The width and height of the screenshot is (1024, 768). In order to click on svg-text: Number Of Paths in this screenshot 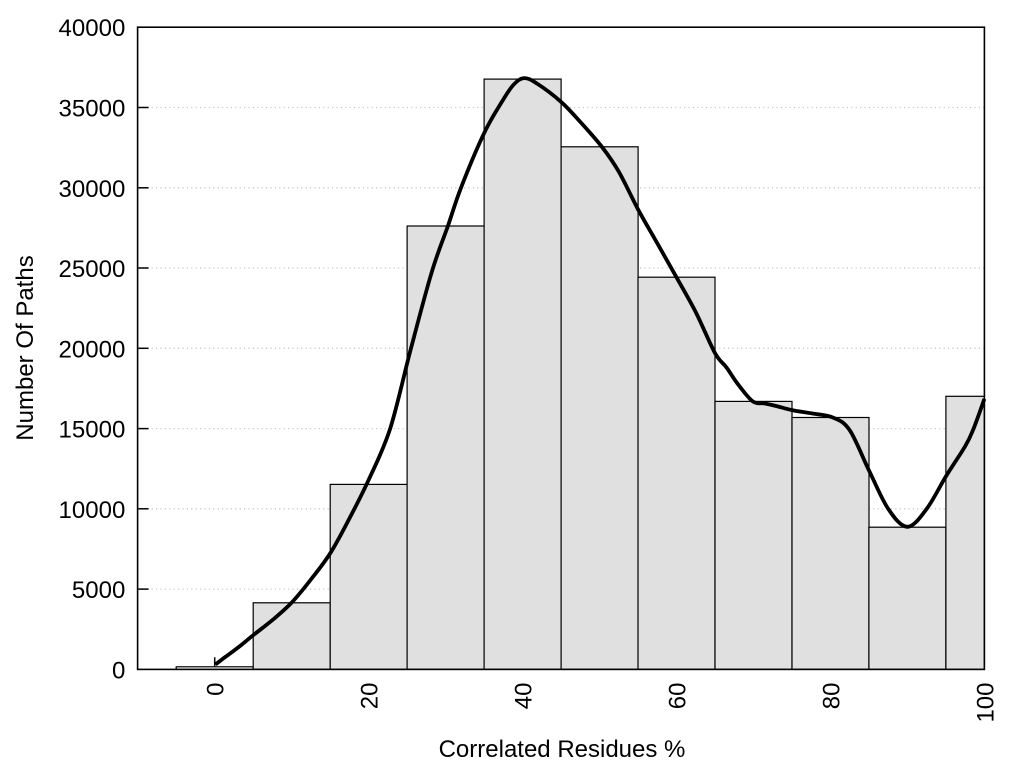, I will do `click(25, 347)`.